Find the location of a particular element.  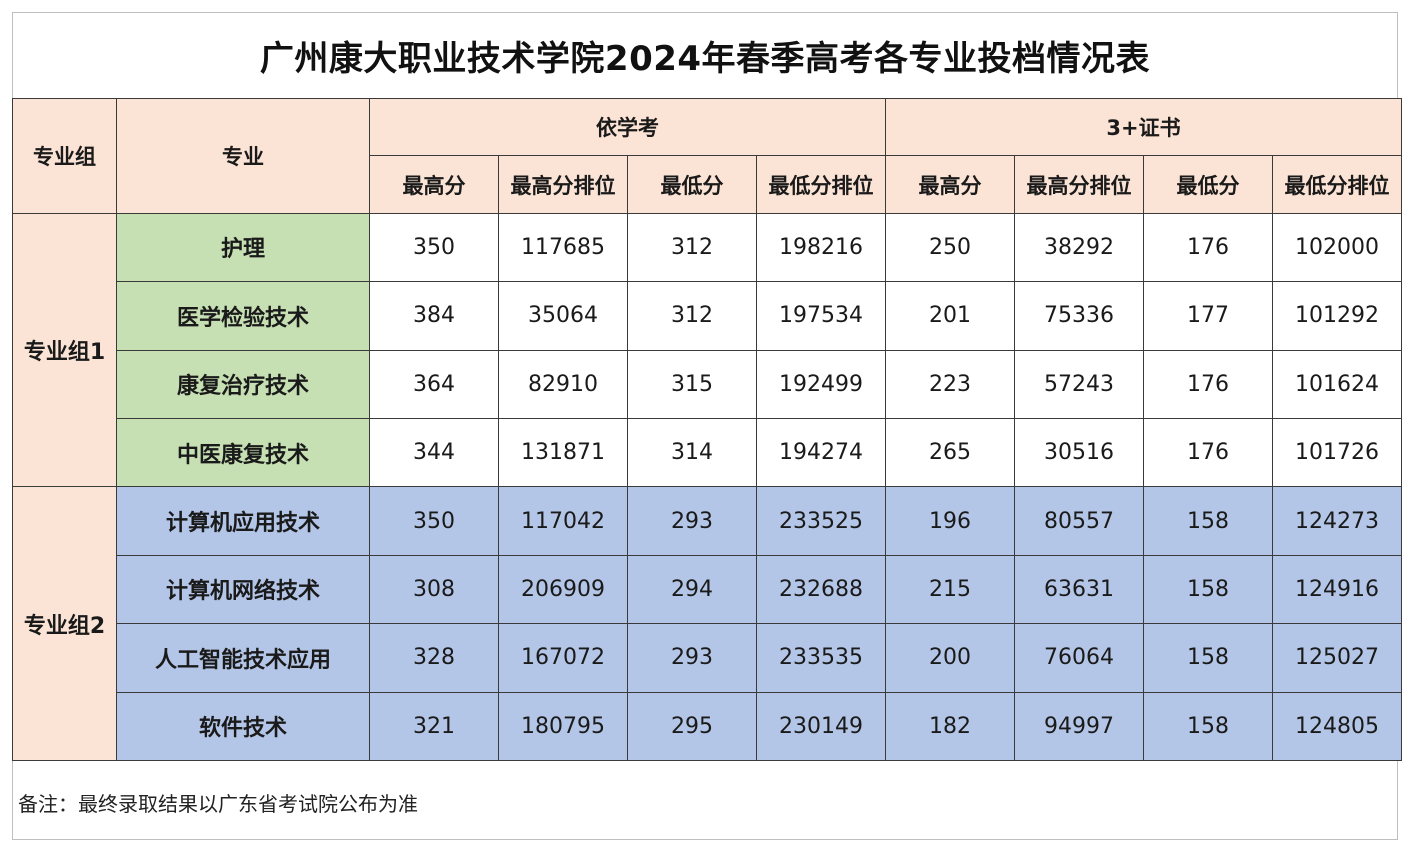

score-cell: 321 is located at coordinates (434, 726).